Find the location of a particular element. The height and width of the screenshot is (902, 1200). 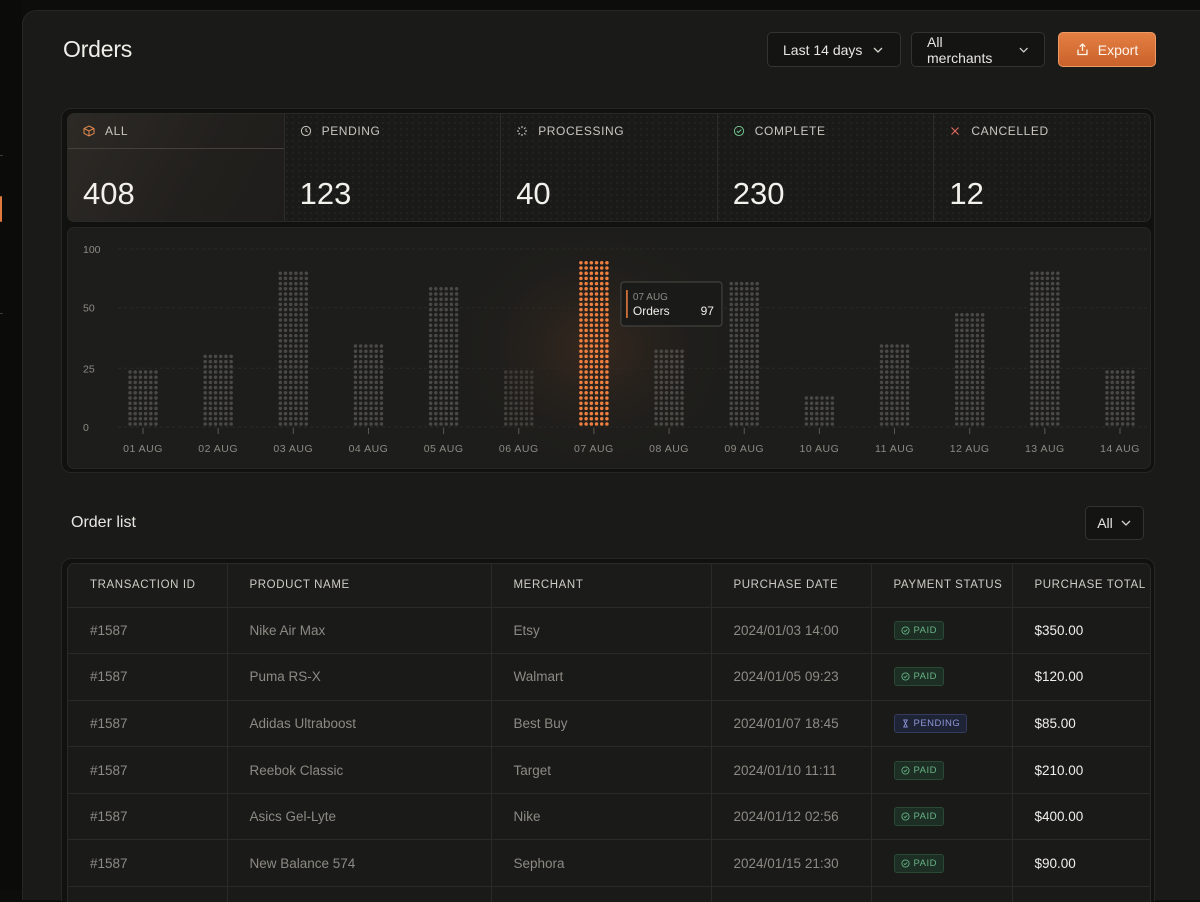

x-tick-label: 07 AUG is located at coordinates (594, 449).